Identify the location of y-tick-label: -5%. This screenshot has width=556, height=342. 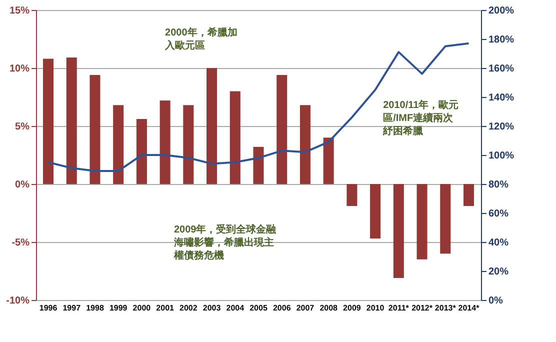
(21, 243).